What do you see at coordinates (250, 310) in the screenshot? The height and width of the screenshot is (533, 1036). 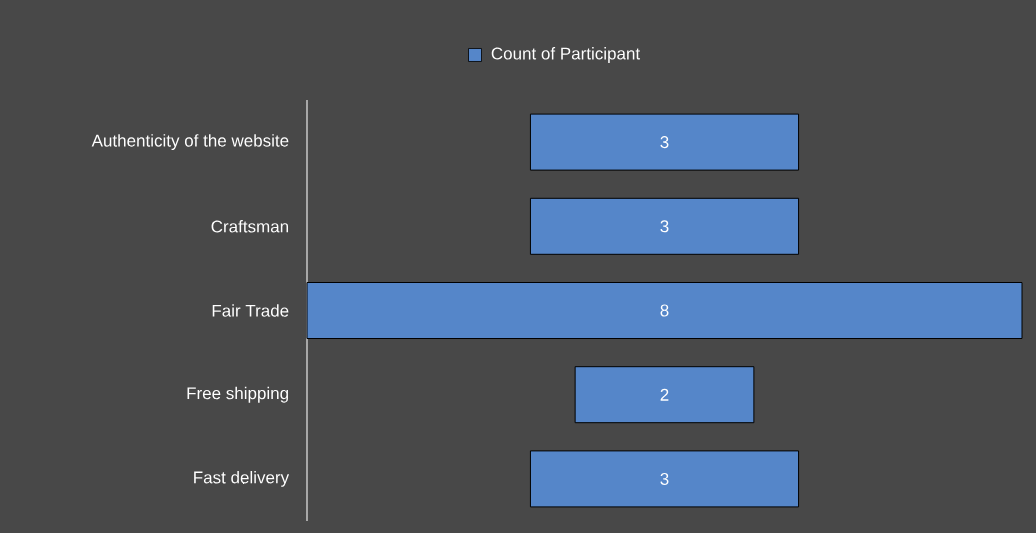 I see `category-label: Fair Trade` at bounding box center [250, 310].